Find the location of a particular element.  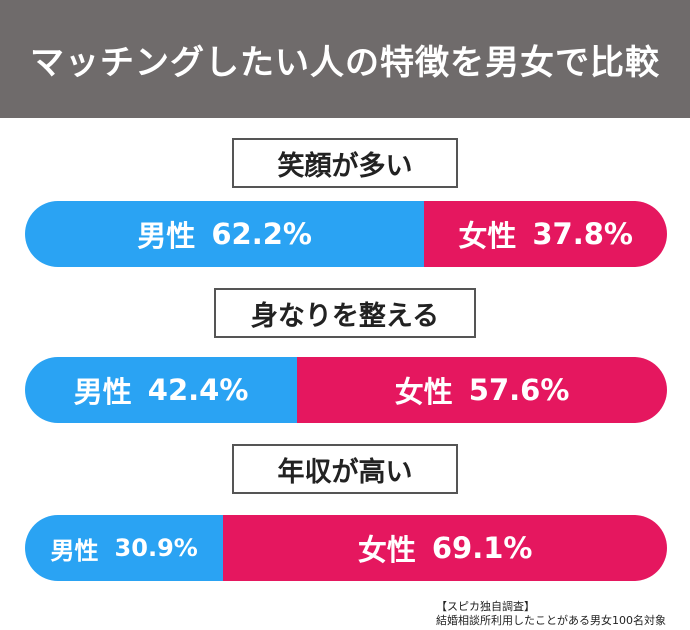

male-bar-segment: 男性 42.4% is located at coordinates (161, 390).